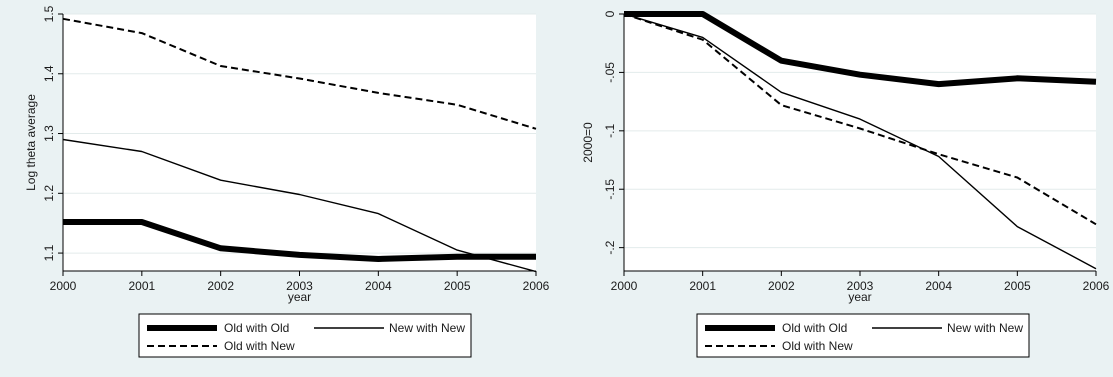 This screenshot has width=1113, height=377. Describe the element at coordinates (610, 130) in the screenshot. I see `y-tick-label: -.1` at that location.